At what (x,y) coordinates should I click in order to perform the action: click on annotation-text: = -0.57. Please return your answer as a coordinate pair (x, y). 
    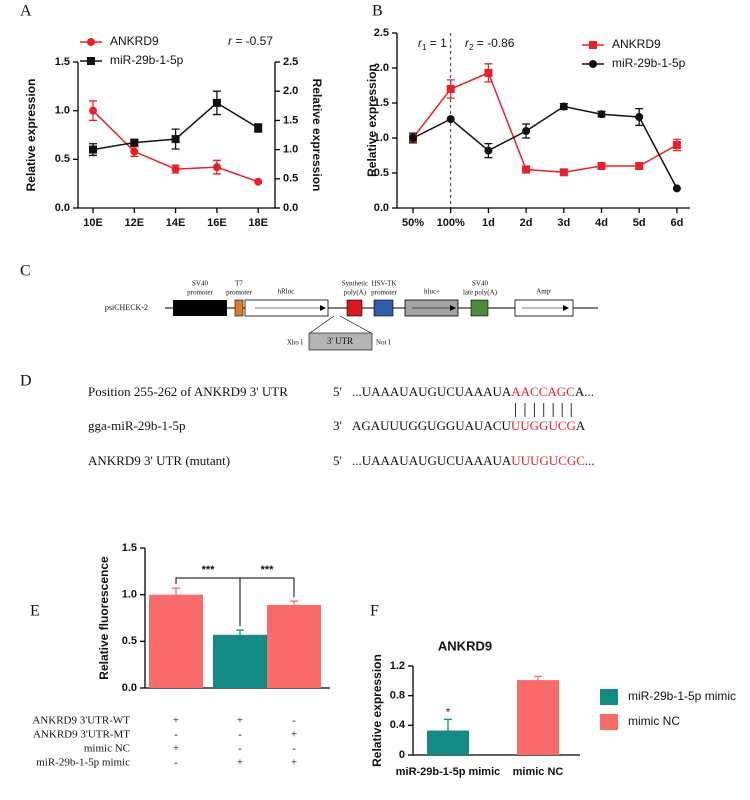
    Looking at the image, I should click on (252, 41).